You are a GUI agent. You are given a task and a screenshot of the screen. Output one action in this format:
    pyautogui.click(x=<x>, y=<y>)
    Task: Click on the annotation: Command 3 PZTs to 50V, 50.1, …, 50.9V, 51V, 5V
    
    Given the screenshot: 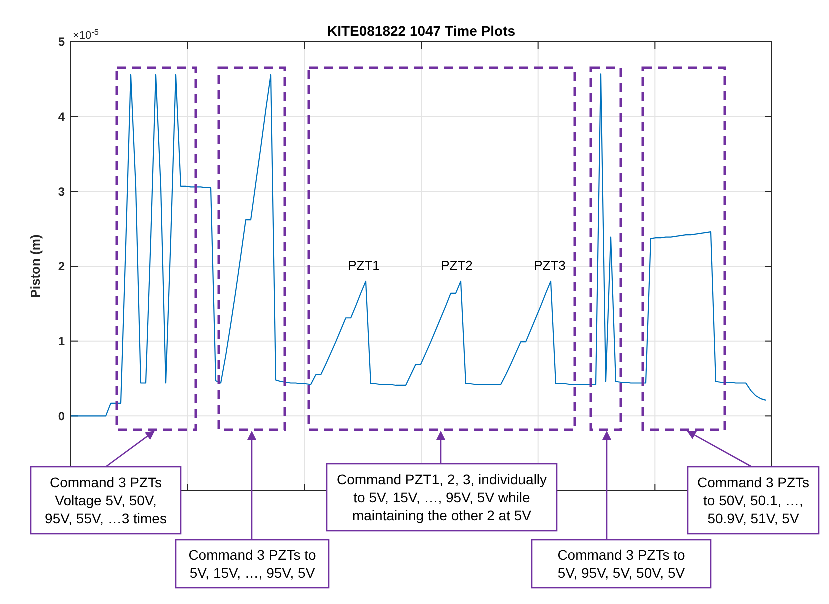 What is the action you would take?
    pyautogui.click(x=753, y=500)
    